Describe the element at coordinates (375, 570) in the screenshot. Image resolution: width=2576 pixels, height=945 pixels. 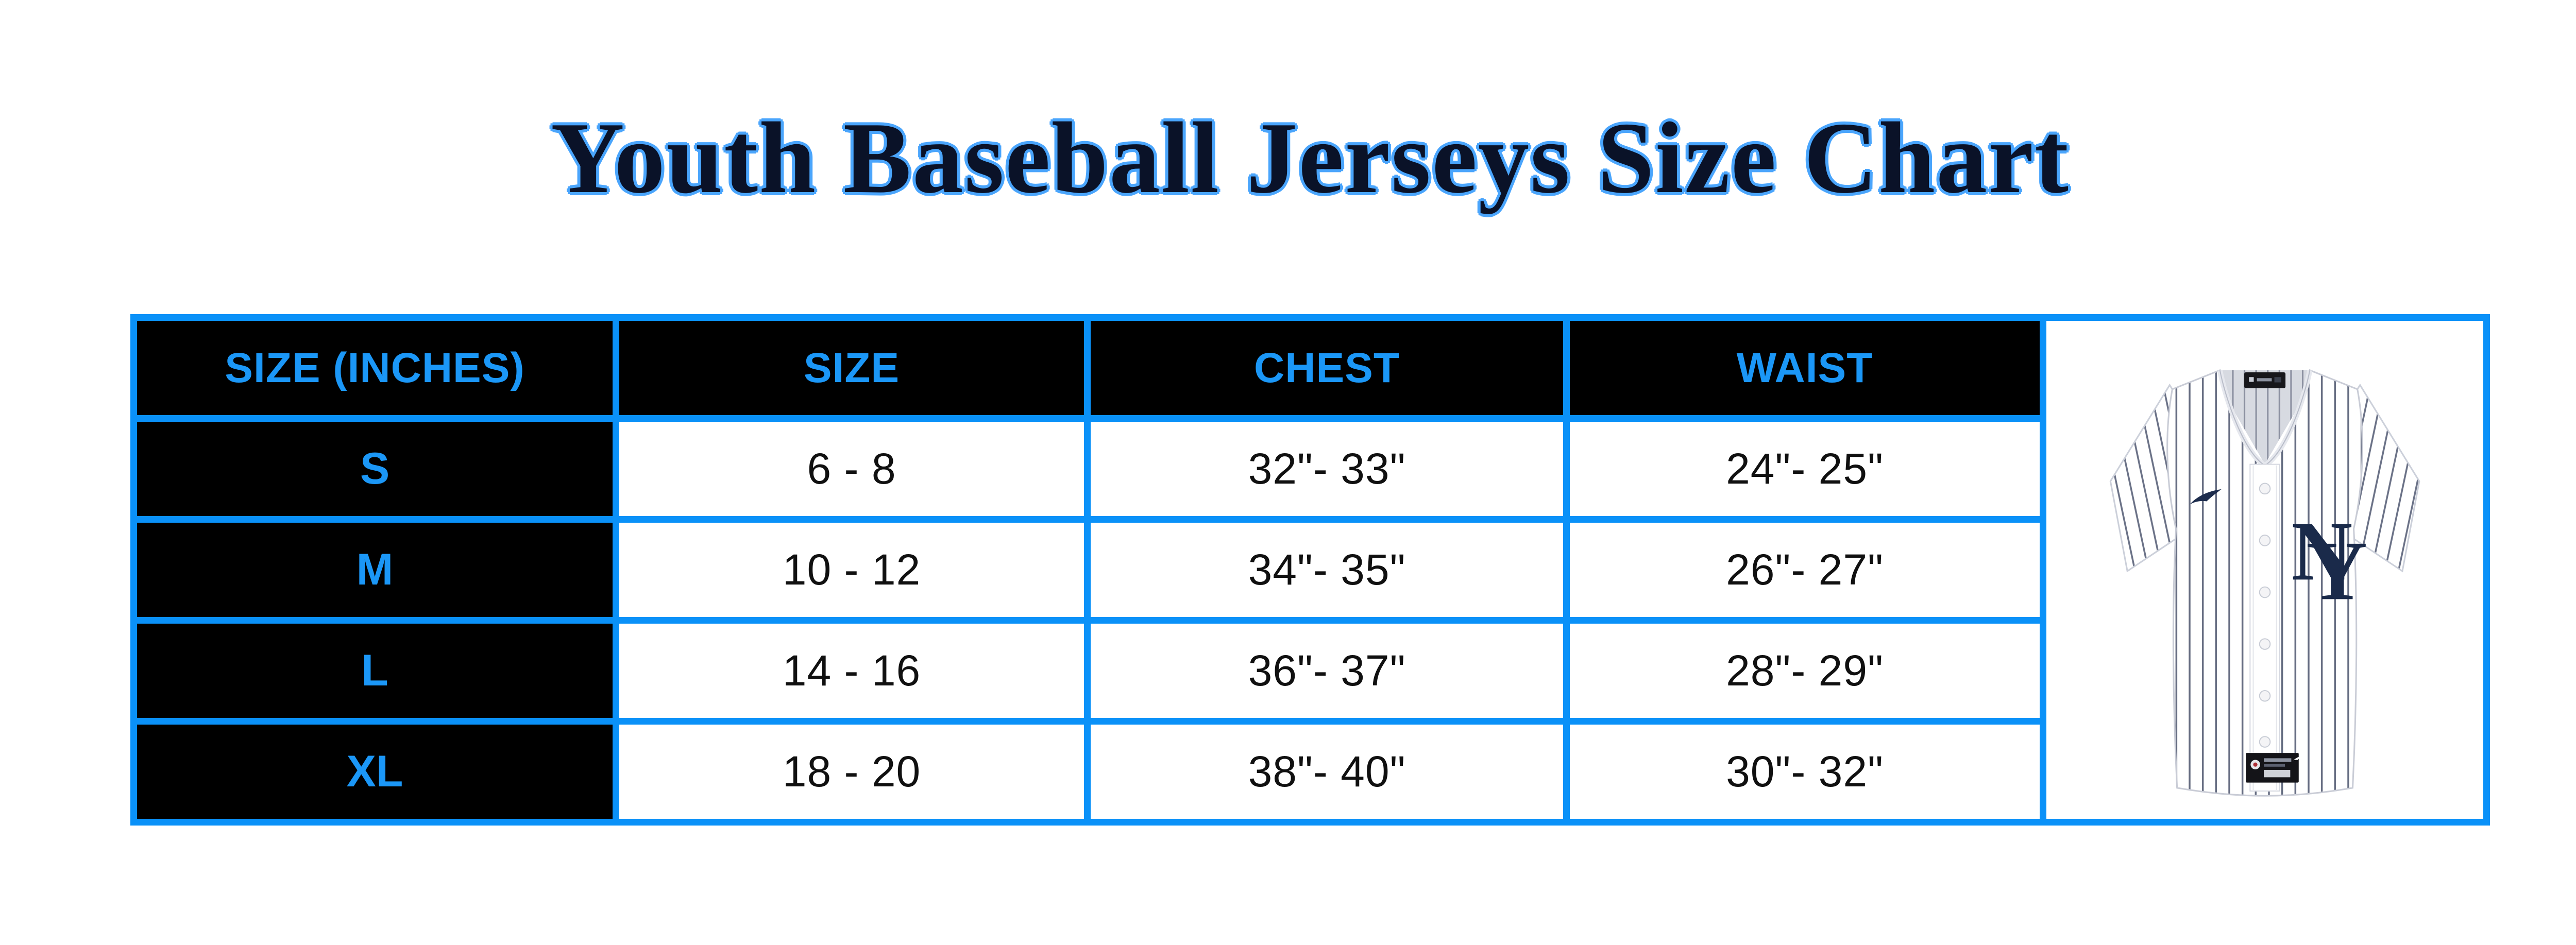
I see `row-label-cell-m: M` at that location.